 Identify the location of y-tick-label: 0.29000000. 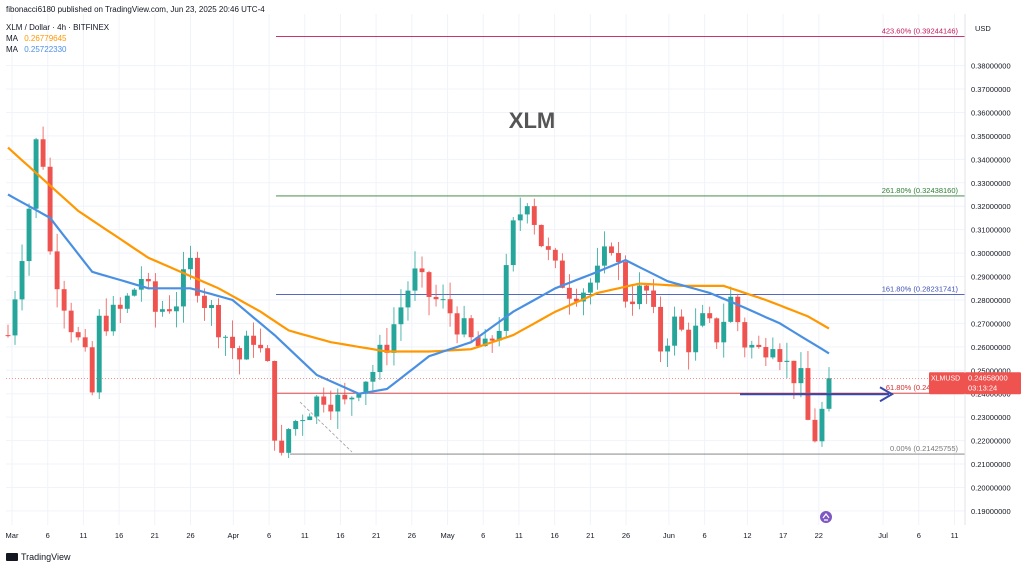
(991, 277).